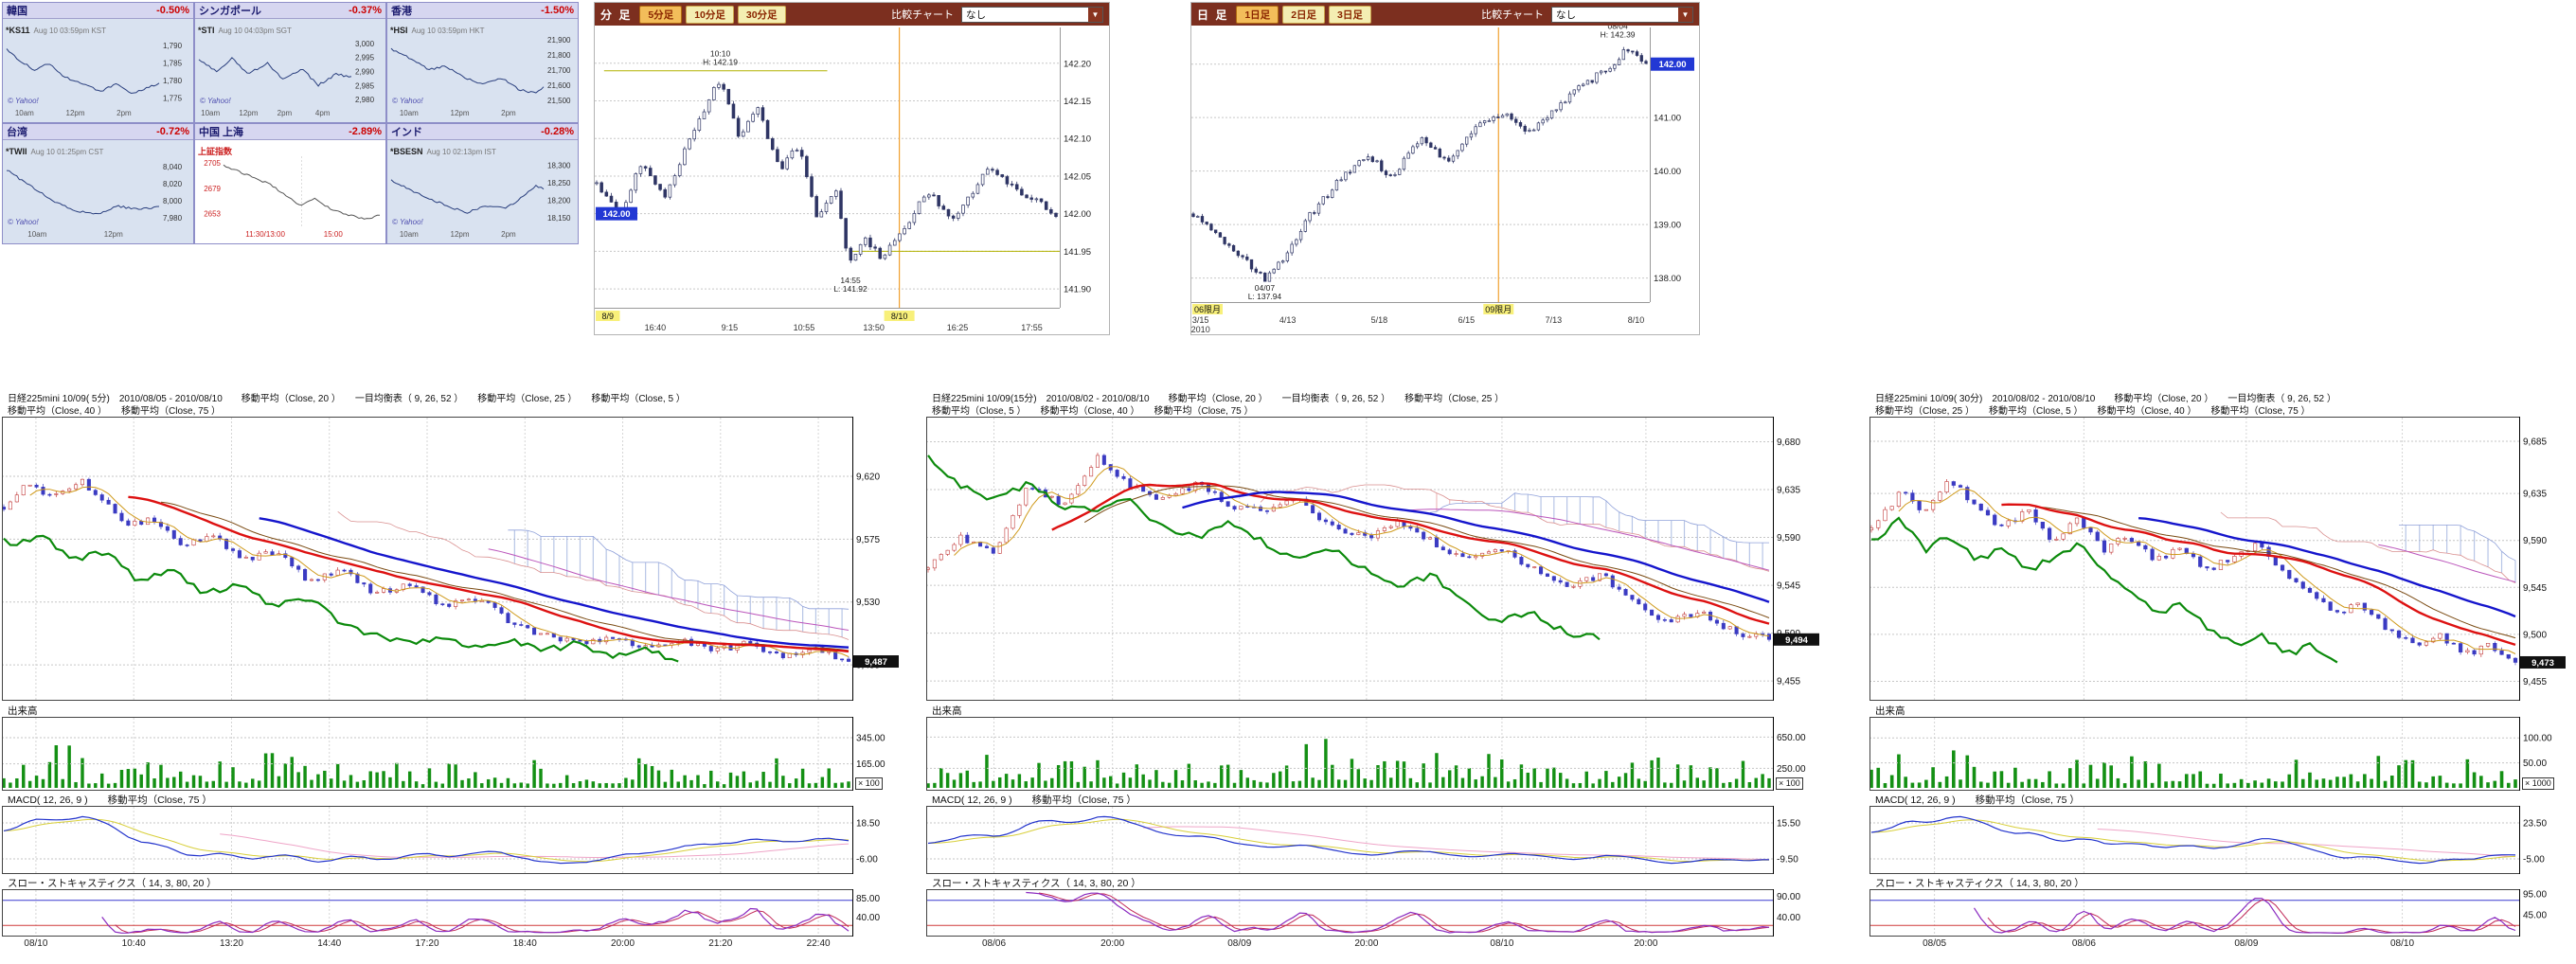 This screenshot has height=964, width=2576. Describe the element at coordinates (2221, 913) in the screenshot. I see `stochastics-chart: 95.00 45.00` at that location.